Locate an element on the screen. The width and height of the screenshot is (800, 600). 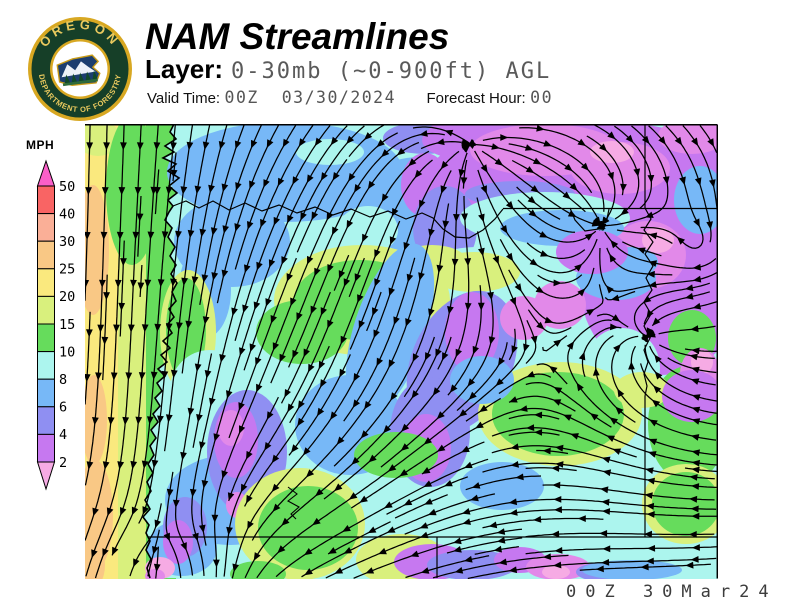
legend-tick-label: 15 is located at coordinates (67, 325).